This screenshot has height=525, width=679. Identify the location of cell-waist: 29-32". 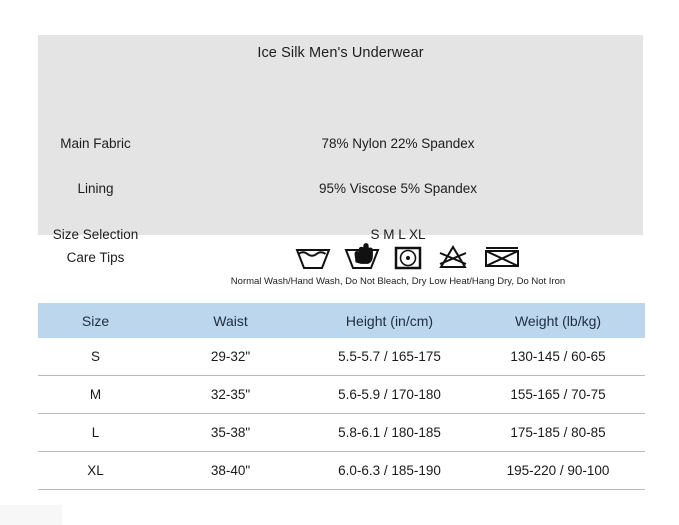
(230, 357).